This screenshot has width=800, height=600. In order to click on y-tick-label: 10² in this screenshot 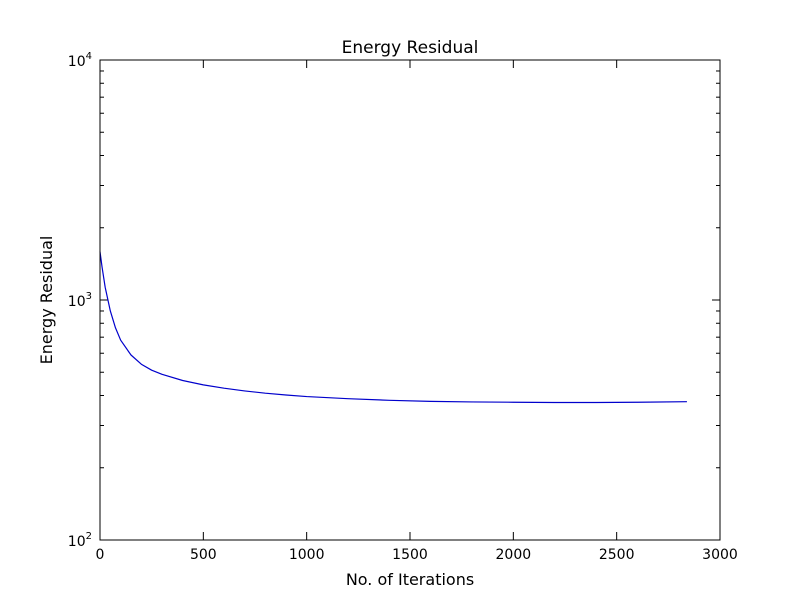, I will do `click(80, 540)`.